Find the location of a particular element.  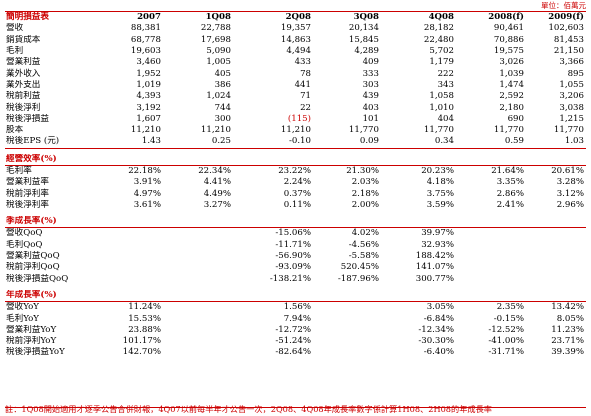

table-cell: 2.96% is located at coordinates (570, 204).